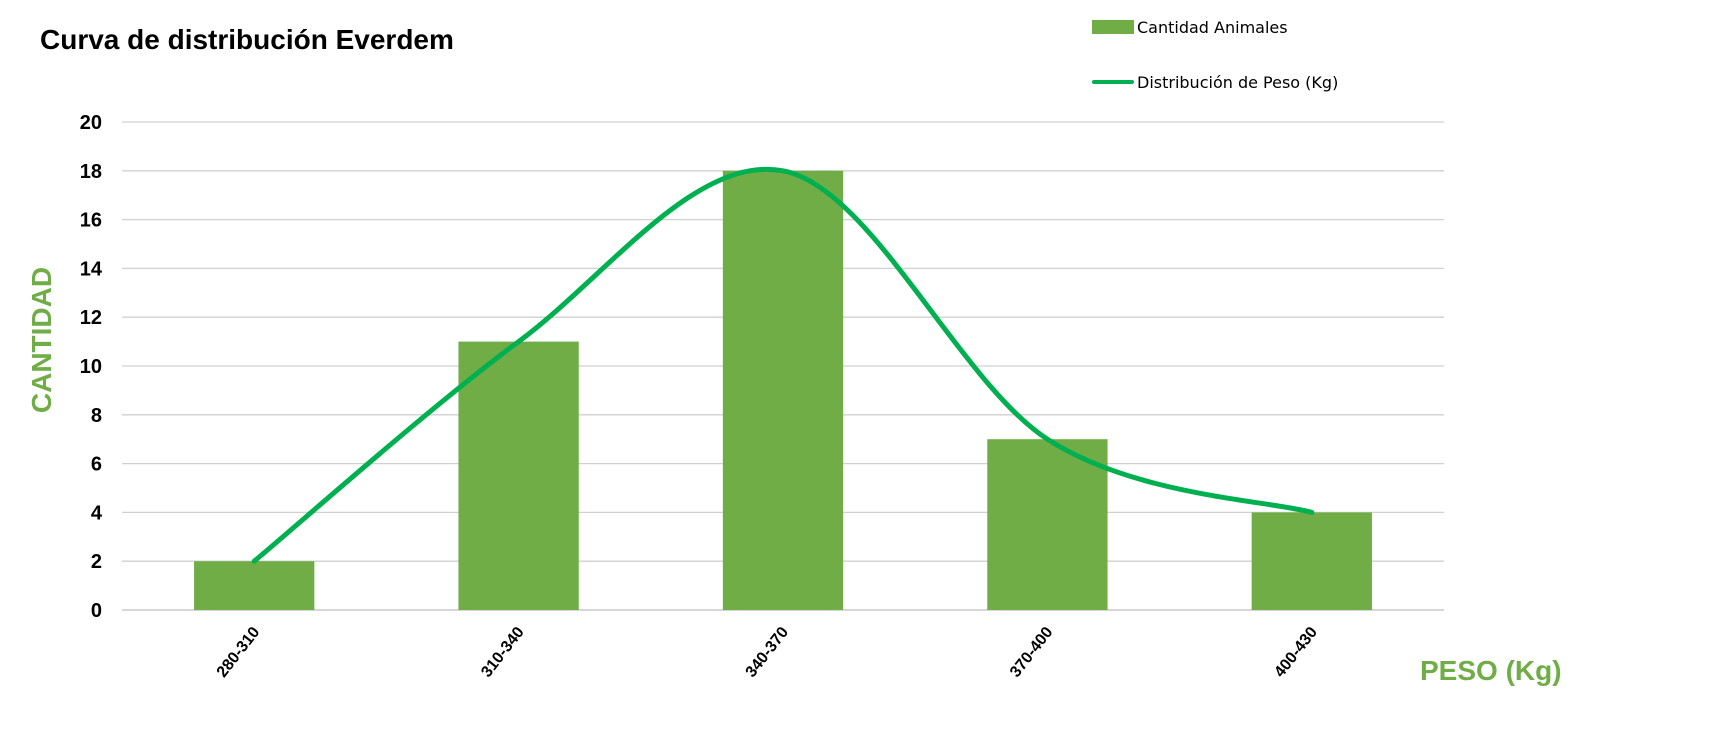 This screenshot has height=744, width=1726. I want to click on chart-title: Curva de distribución Everdem, so click(247, 39).